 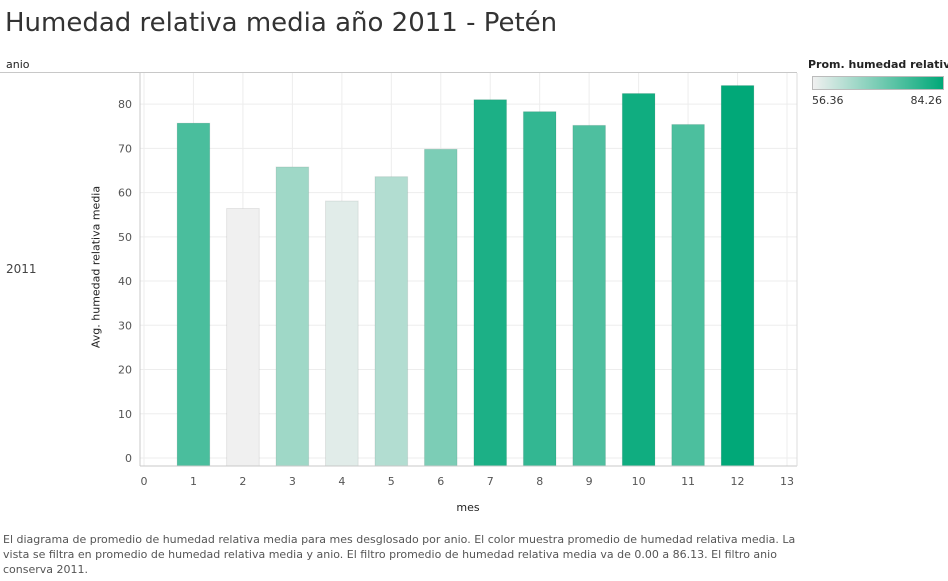 I want to click on x-tick-label: 5, so click(x=391, y=481).